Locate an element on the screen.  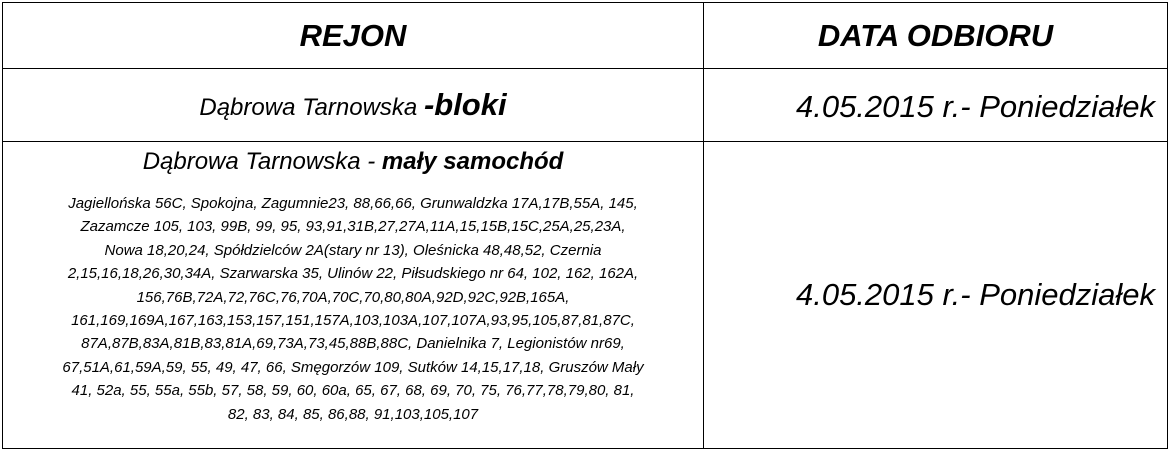
date-cell: 4.05.2015 r.- Poniedziałek is located at coordinates (935, 105).